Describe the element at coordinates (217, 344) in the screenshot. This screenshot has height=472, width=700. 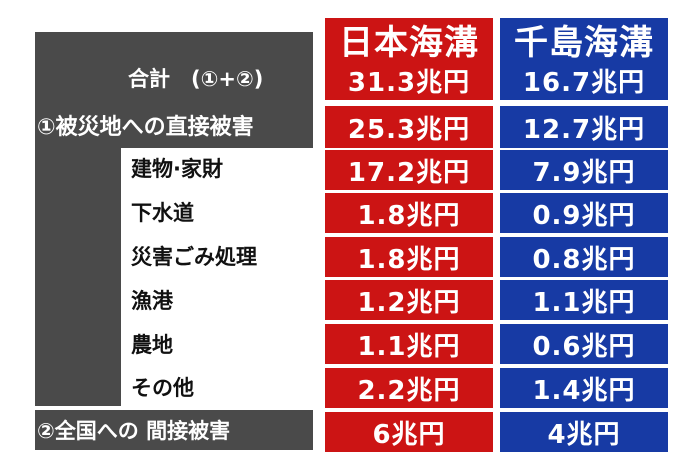
I see `row-farmland-label: 農地` at that location.